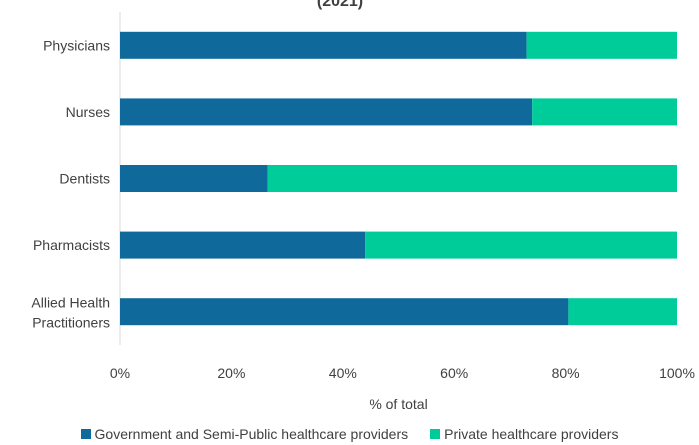 This screenshot has width=699, height=445. What do you see at coordinates (402, 373) in the screenshot?
I see `x-tick-labels: 0% 20% 40% 60% 80% 100%` at bounding box center [402, 373].